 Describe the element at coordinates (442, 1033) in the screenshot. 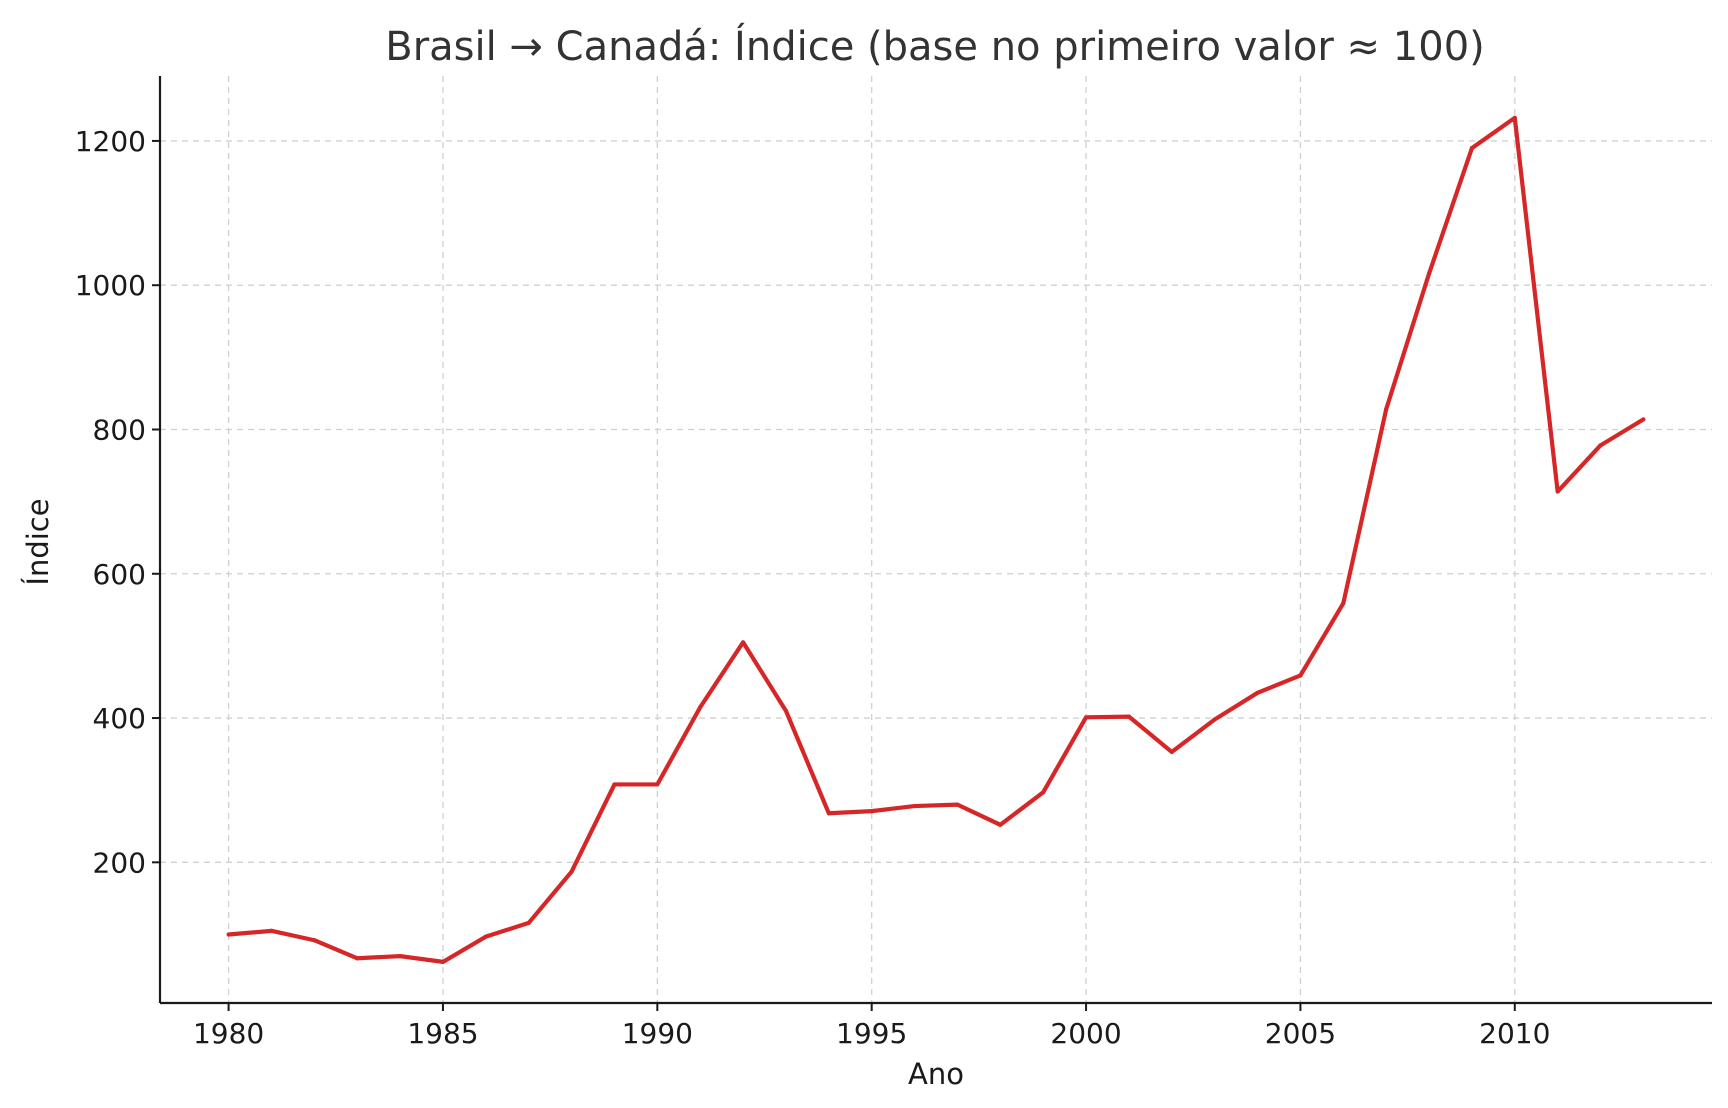

I see `x-tick-label: 1985` at that location.